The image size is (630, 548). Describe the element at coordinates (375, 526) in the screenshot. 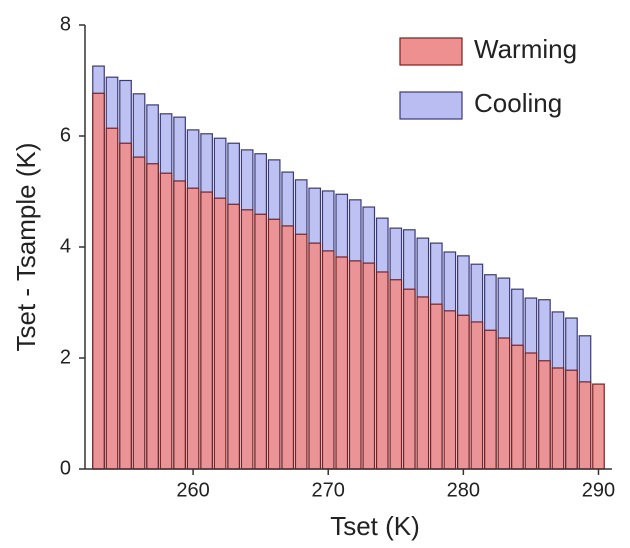

I see `x-axis-title: Tset (K)` at that location.